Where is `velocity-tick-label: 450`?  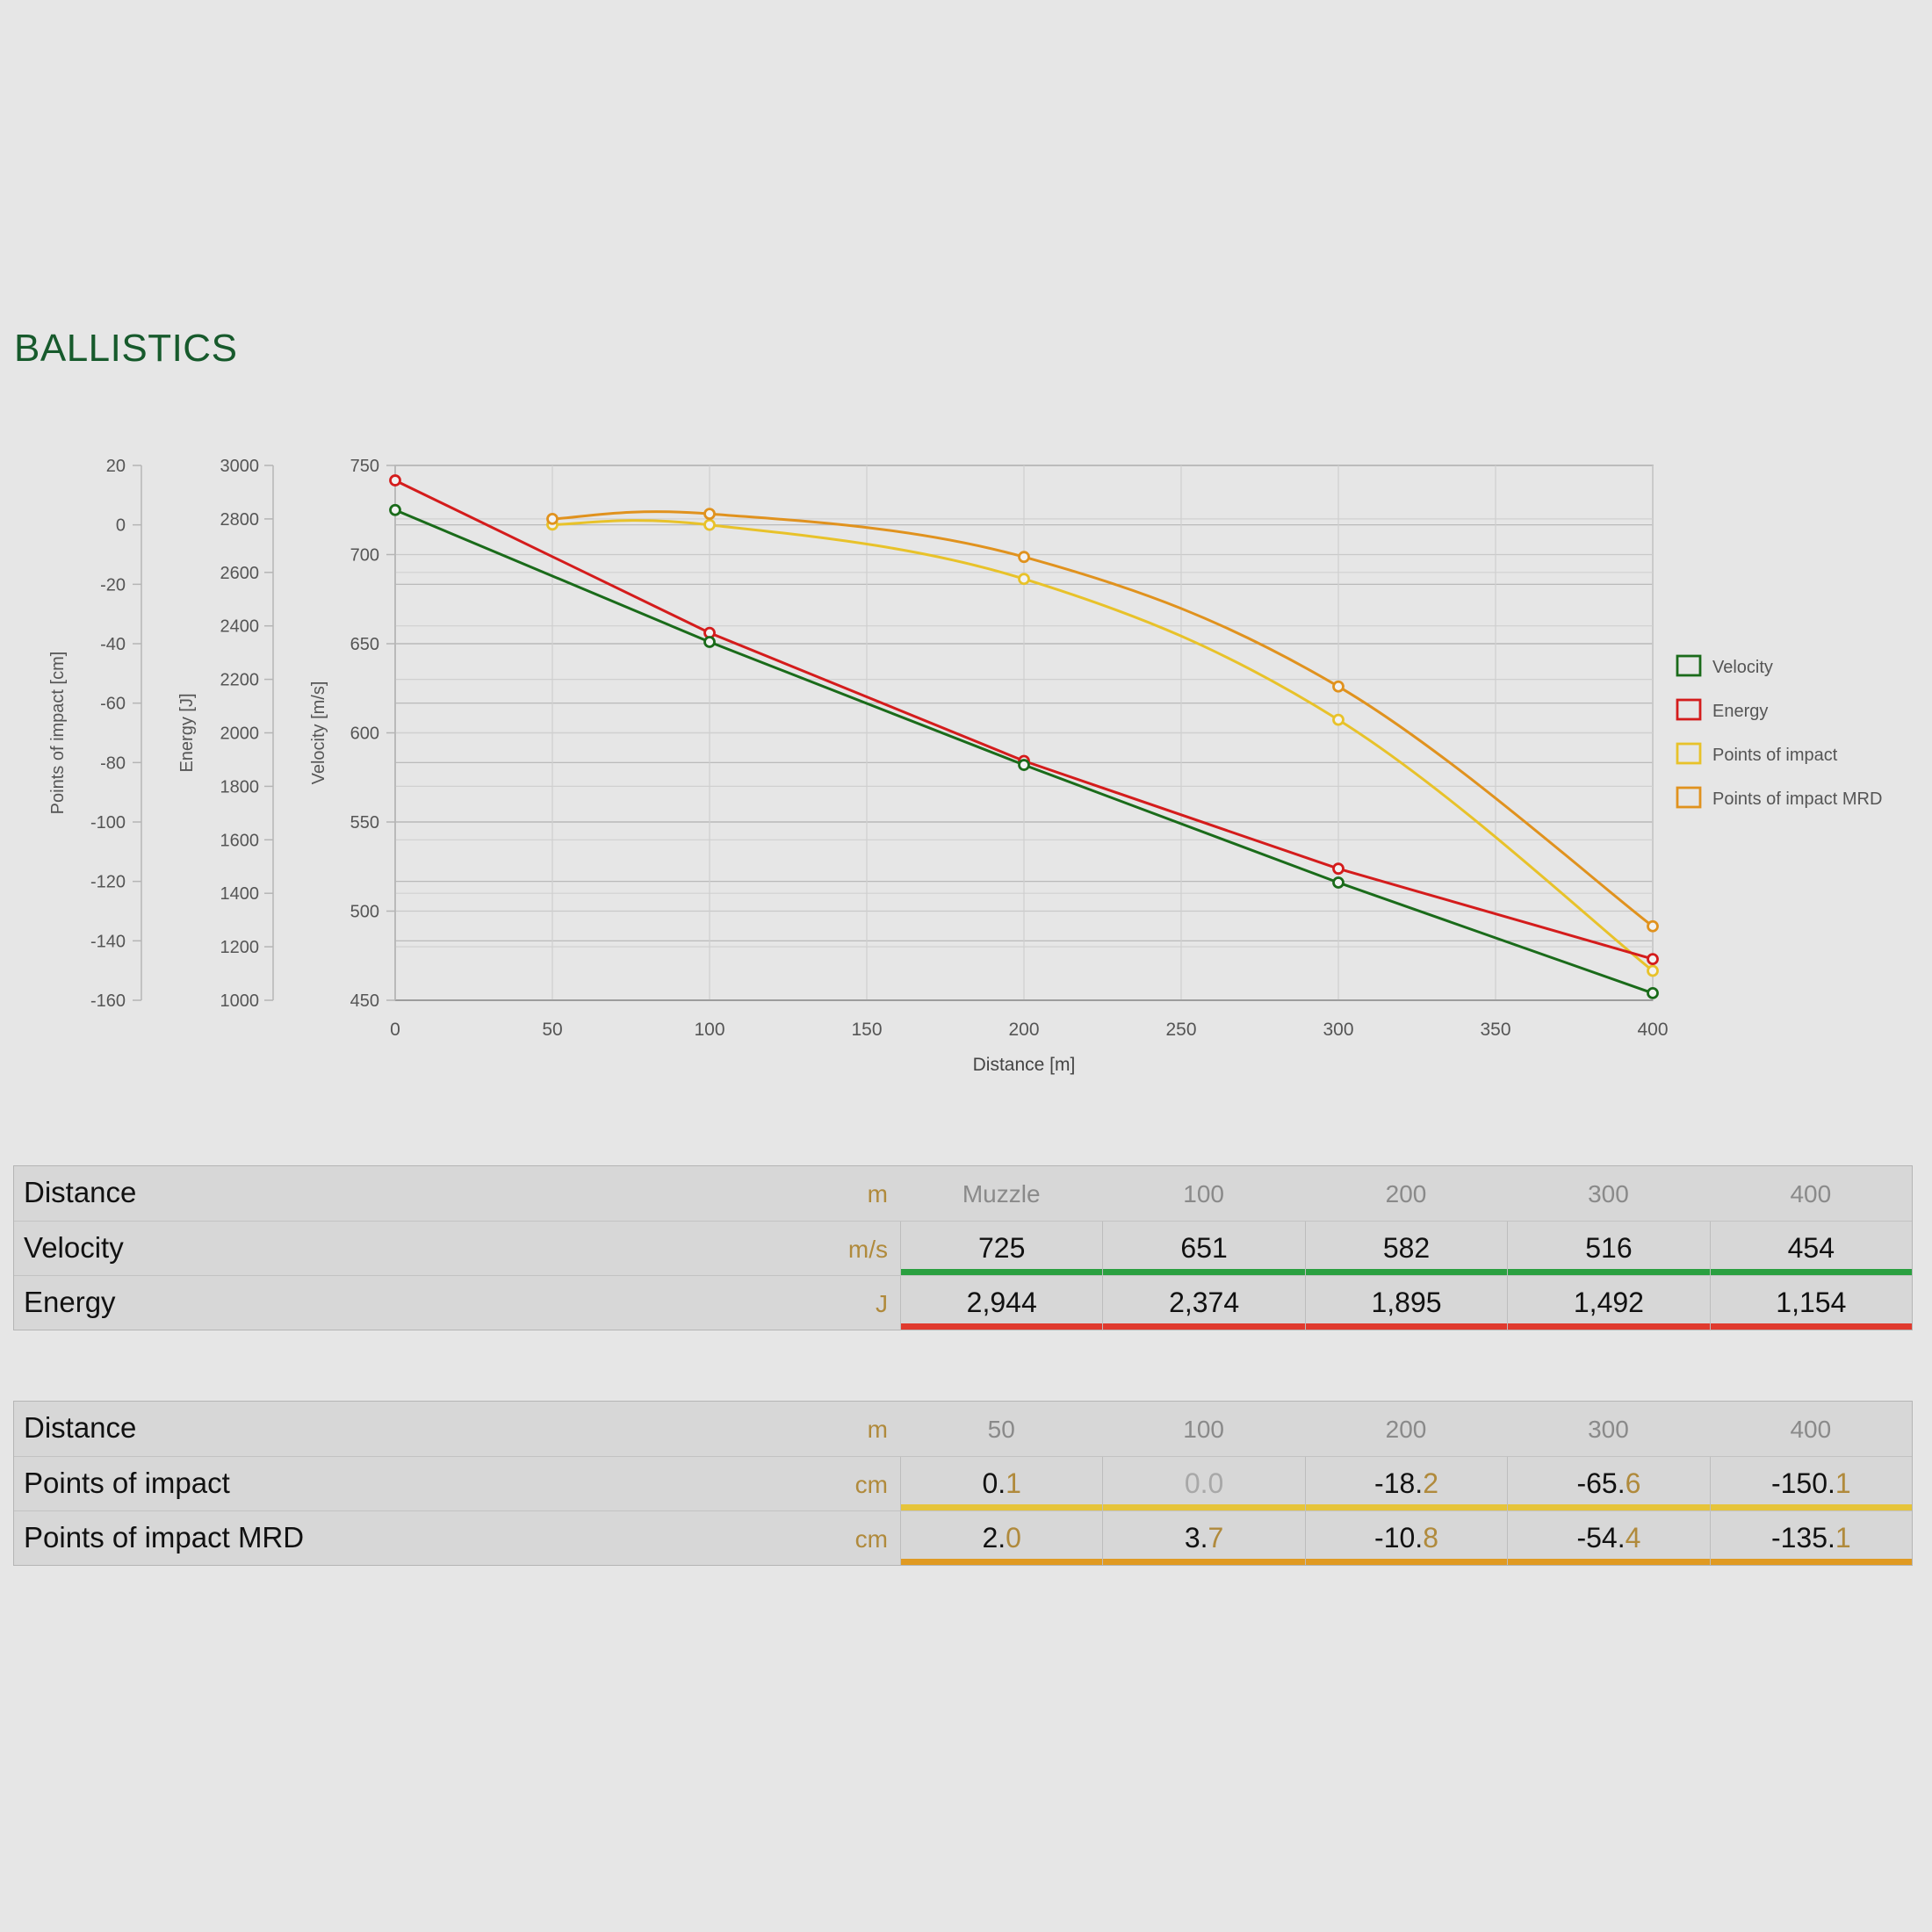 velocity-tick-label: 450 is located at coordinates (365, 1001).